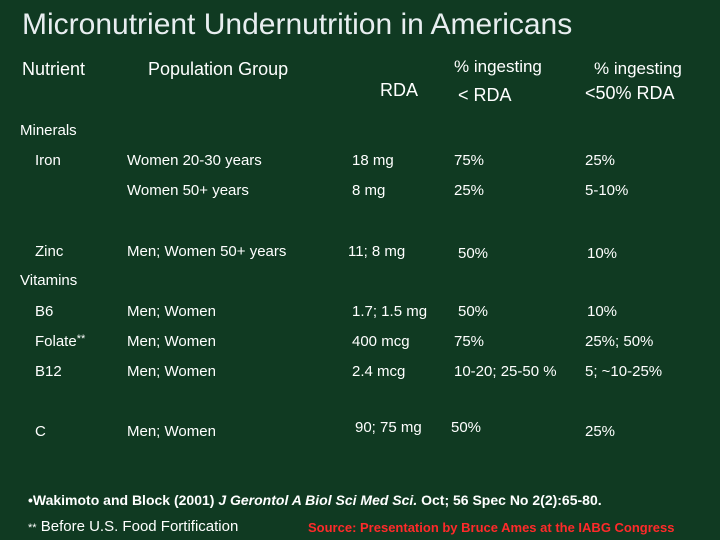 This screenshot has height=540, width=720. What do you see at coordinates (624, 371) in the screenshot?
I see `cell-pct-half: 5; ~10-25%` at bounding box center [624, 371].